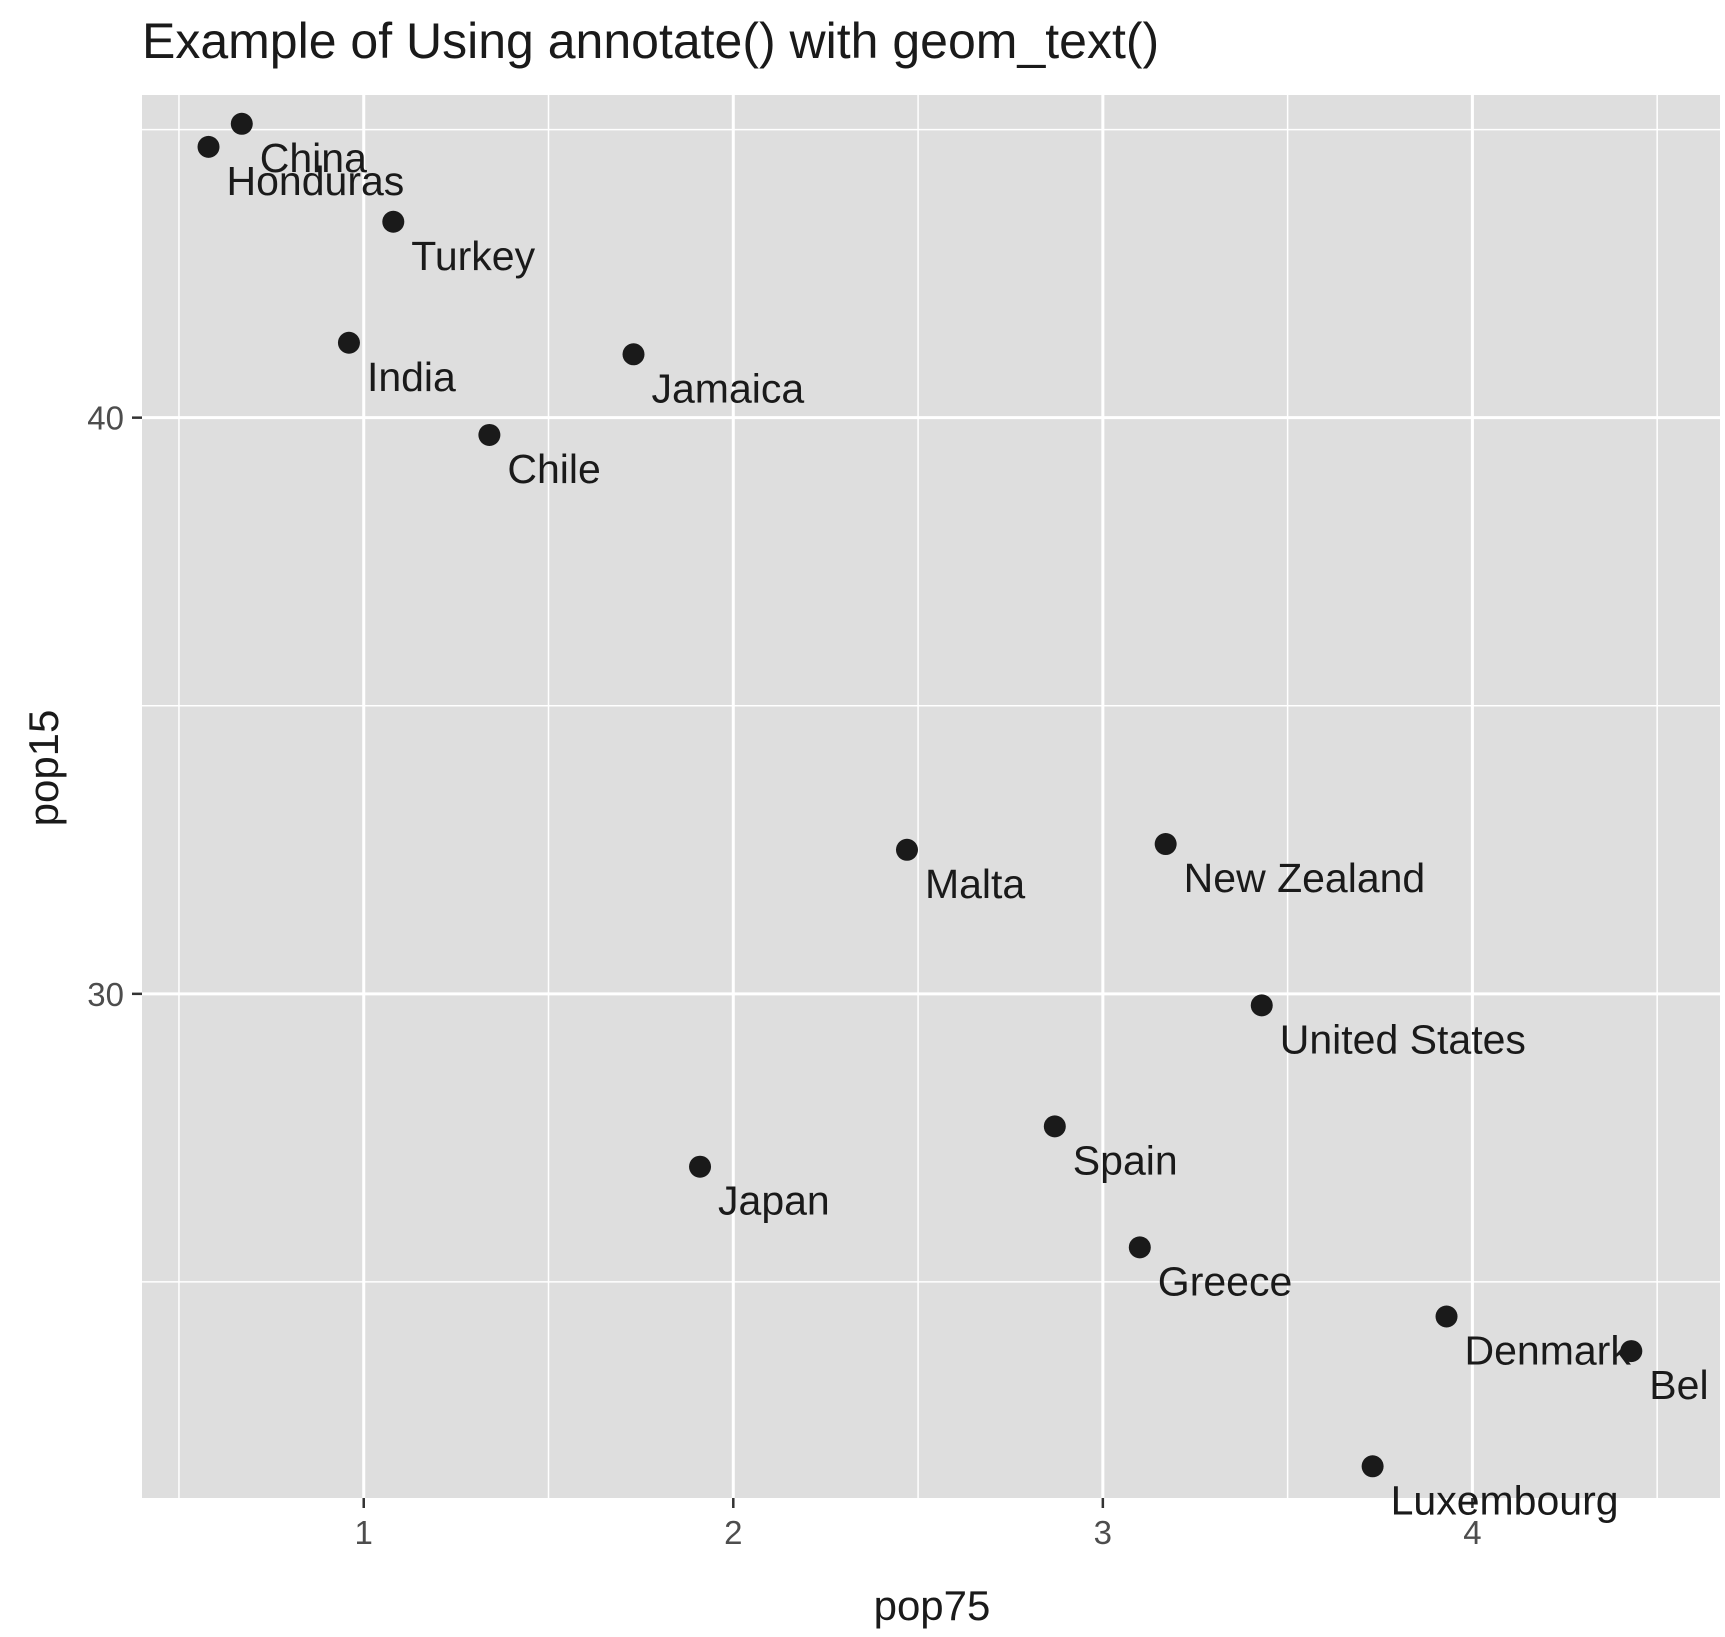  What do you see at coordinates (105, 418) in the screenshot?
I see `y-tick-label: 40` at bounding box center [105, 418].